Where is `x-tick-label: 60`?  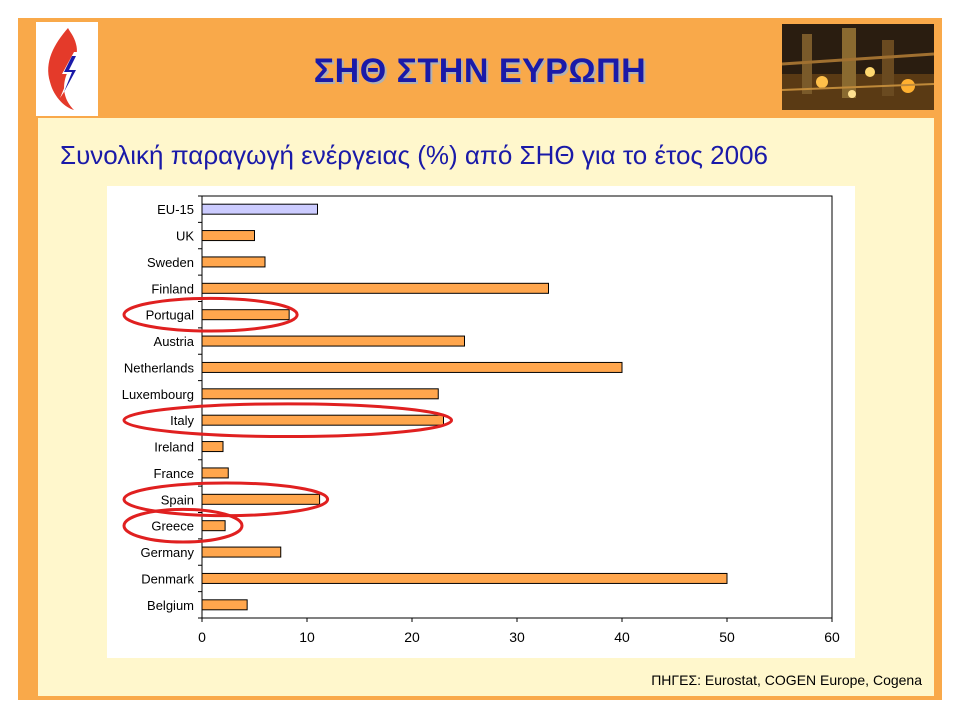
x-tick-label: 60 is located at coordinates (832, 637).